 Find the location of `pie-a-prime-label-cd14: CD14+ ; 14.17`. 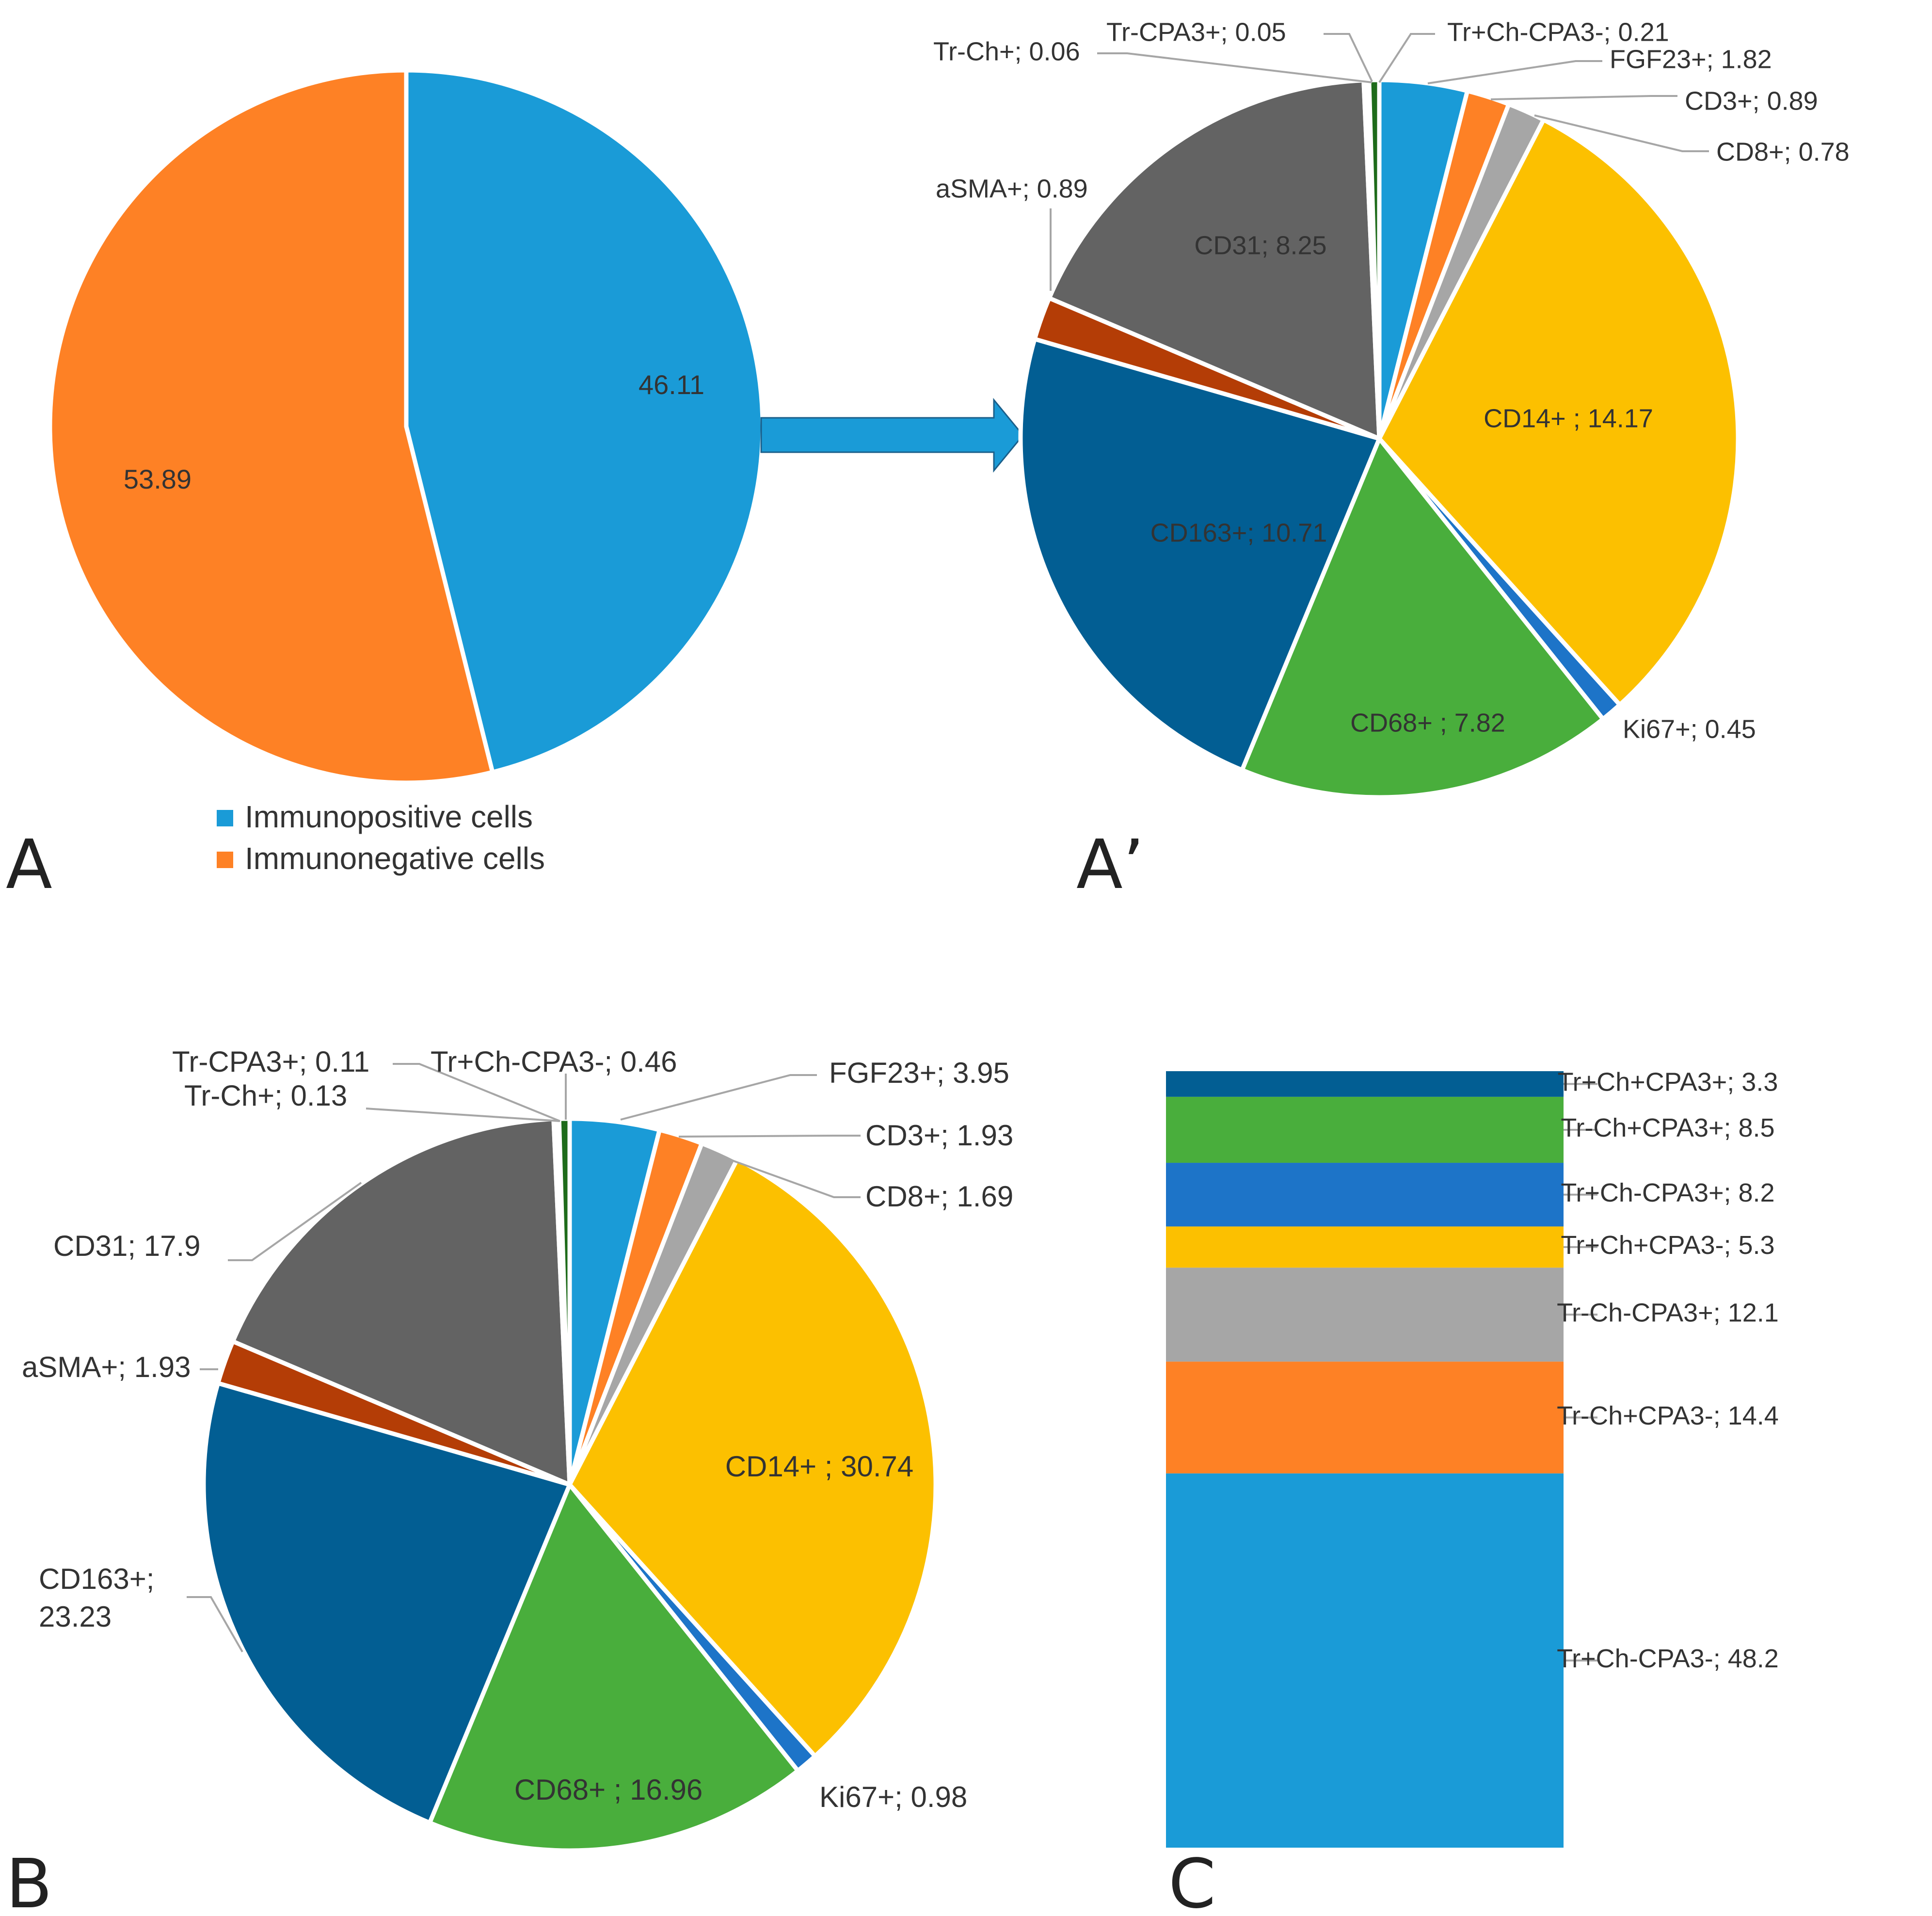

pie-a-prime-label-cd14: CD14+ ; 14.17 is located at coordinates (1569, 419).